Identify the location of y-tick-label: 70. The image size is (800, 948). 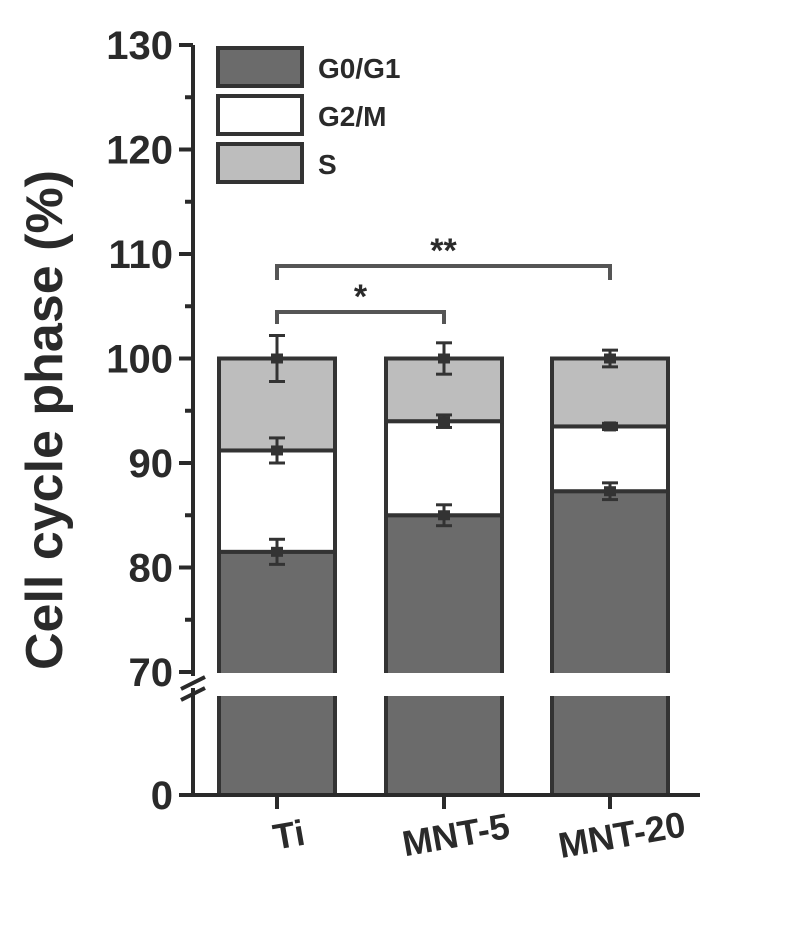
(151, 673).